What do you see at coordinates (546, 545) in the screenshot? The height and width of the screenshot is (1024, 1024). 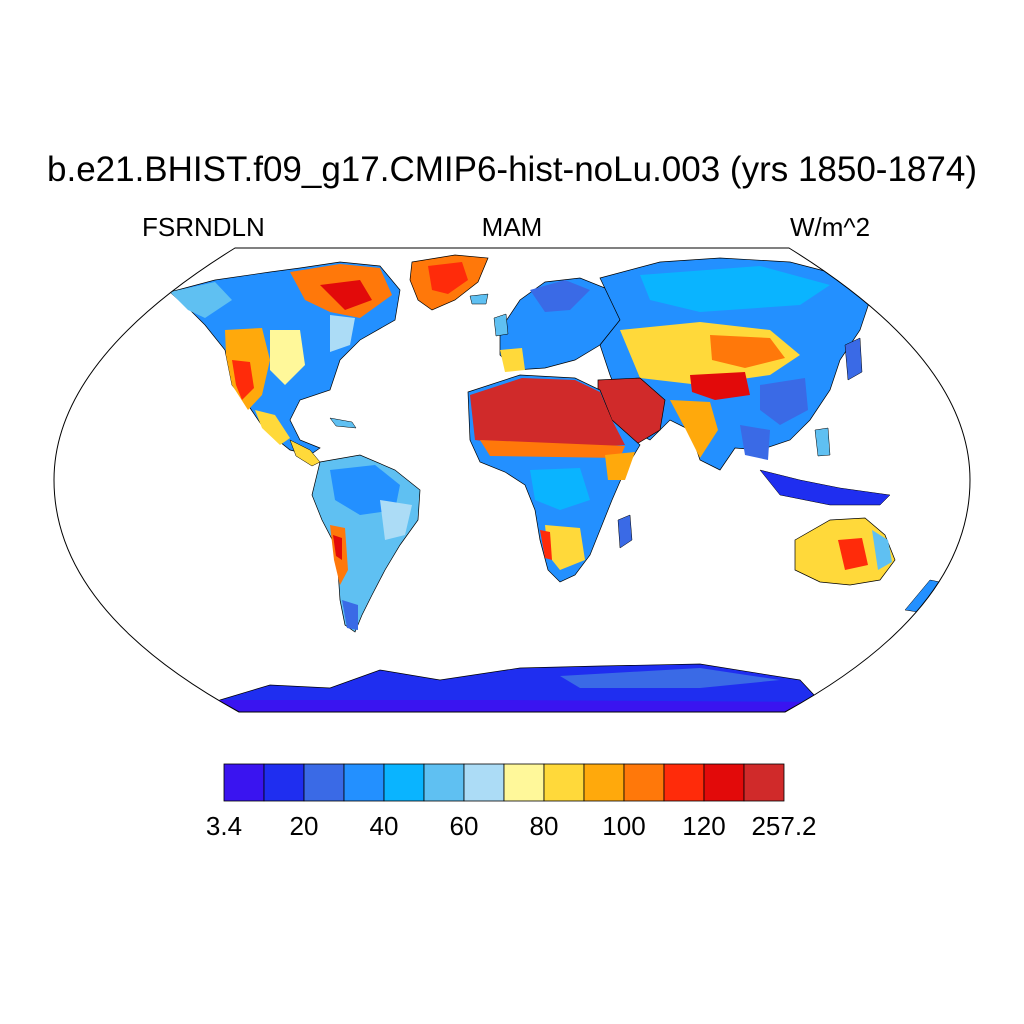 I see `region-namib` at bounding box center [546, 545].